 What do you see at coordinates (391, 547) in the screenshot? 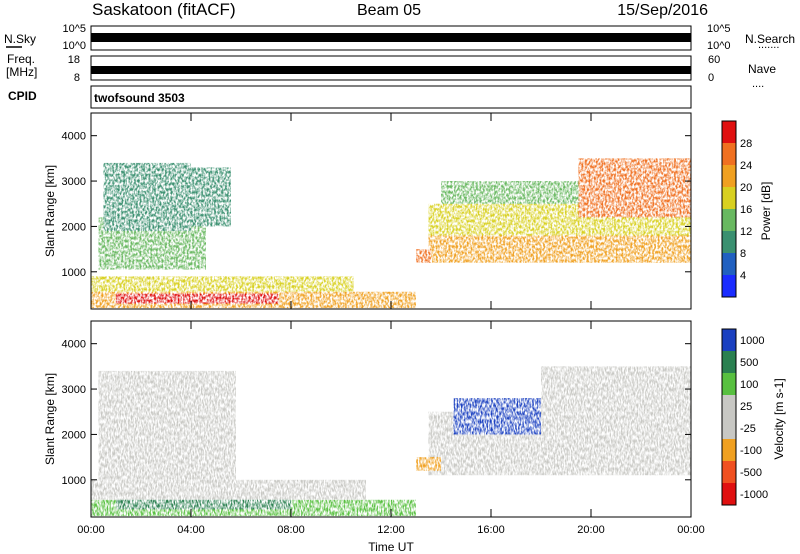
I see `time-axis-label: Time UT` at bounding box center [391, 547].